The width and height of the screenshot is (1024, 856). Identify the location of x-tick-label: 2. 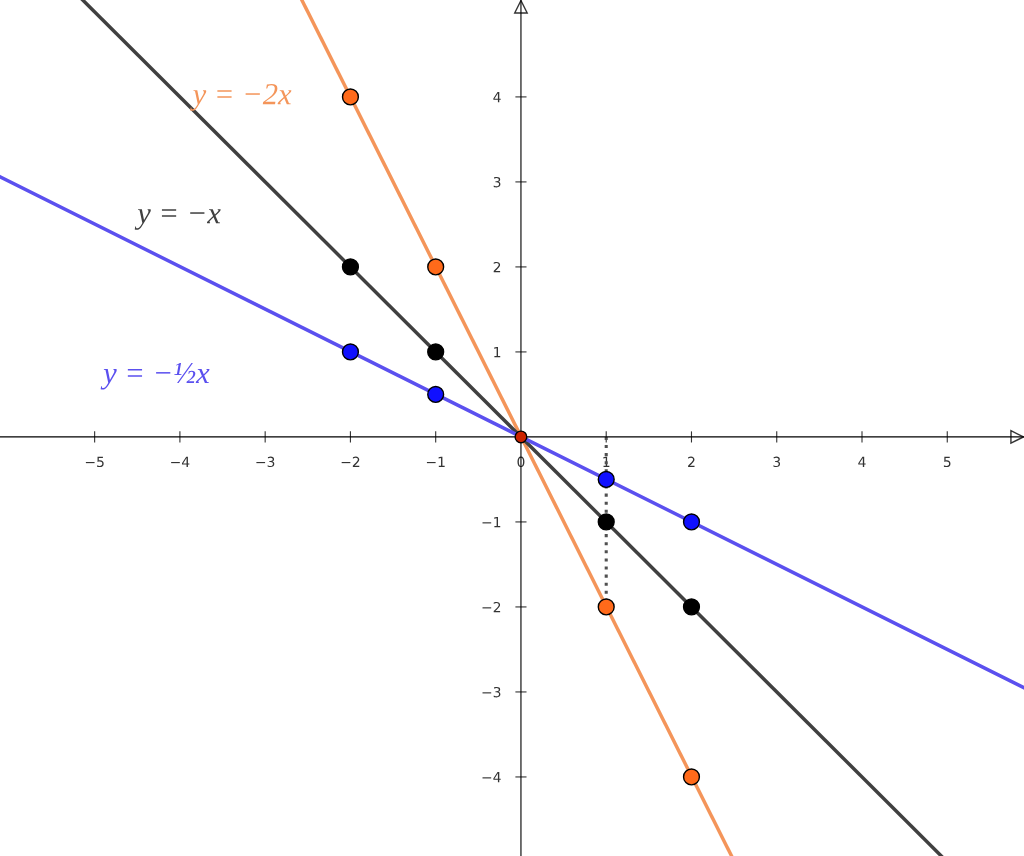
(691, 461).